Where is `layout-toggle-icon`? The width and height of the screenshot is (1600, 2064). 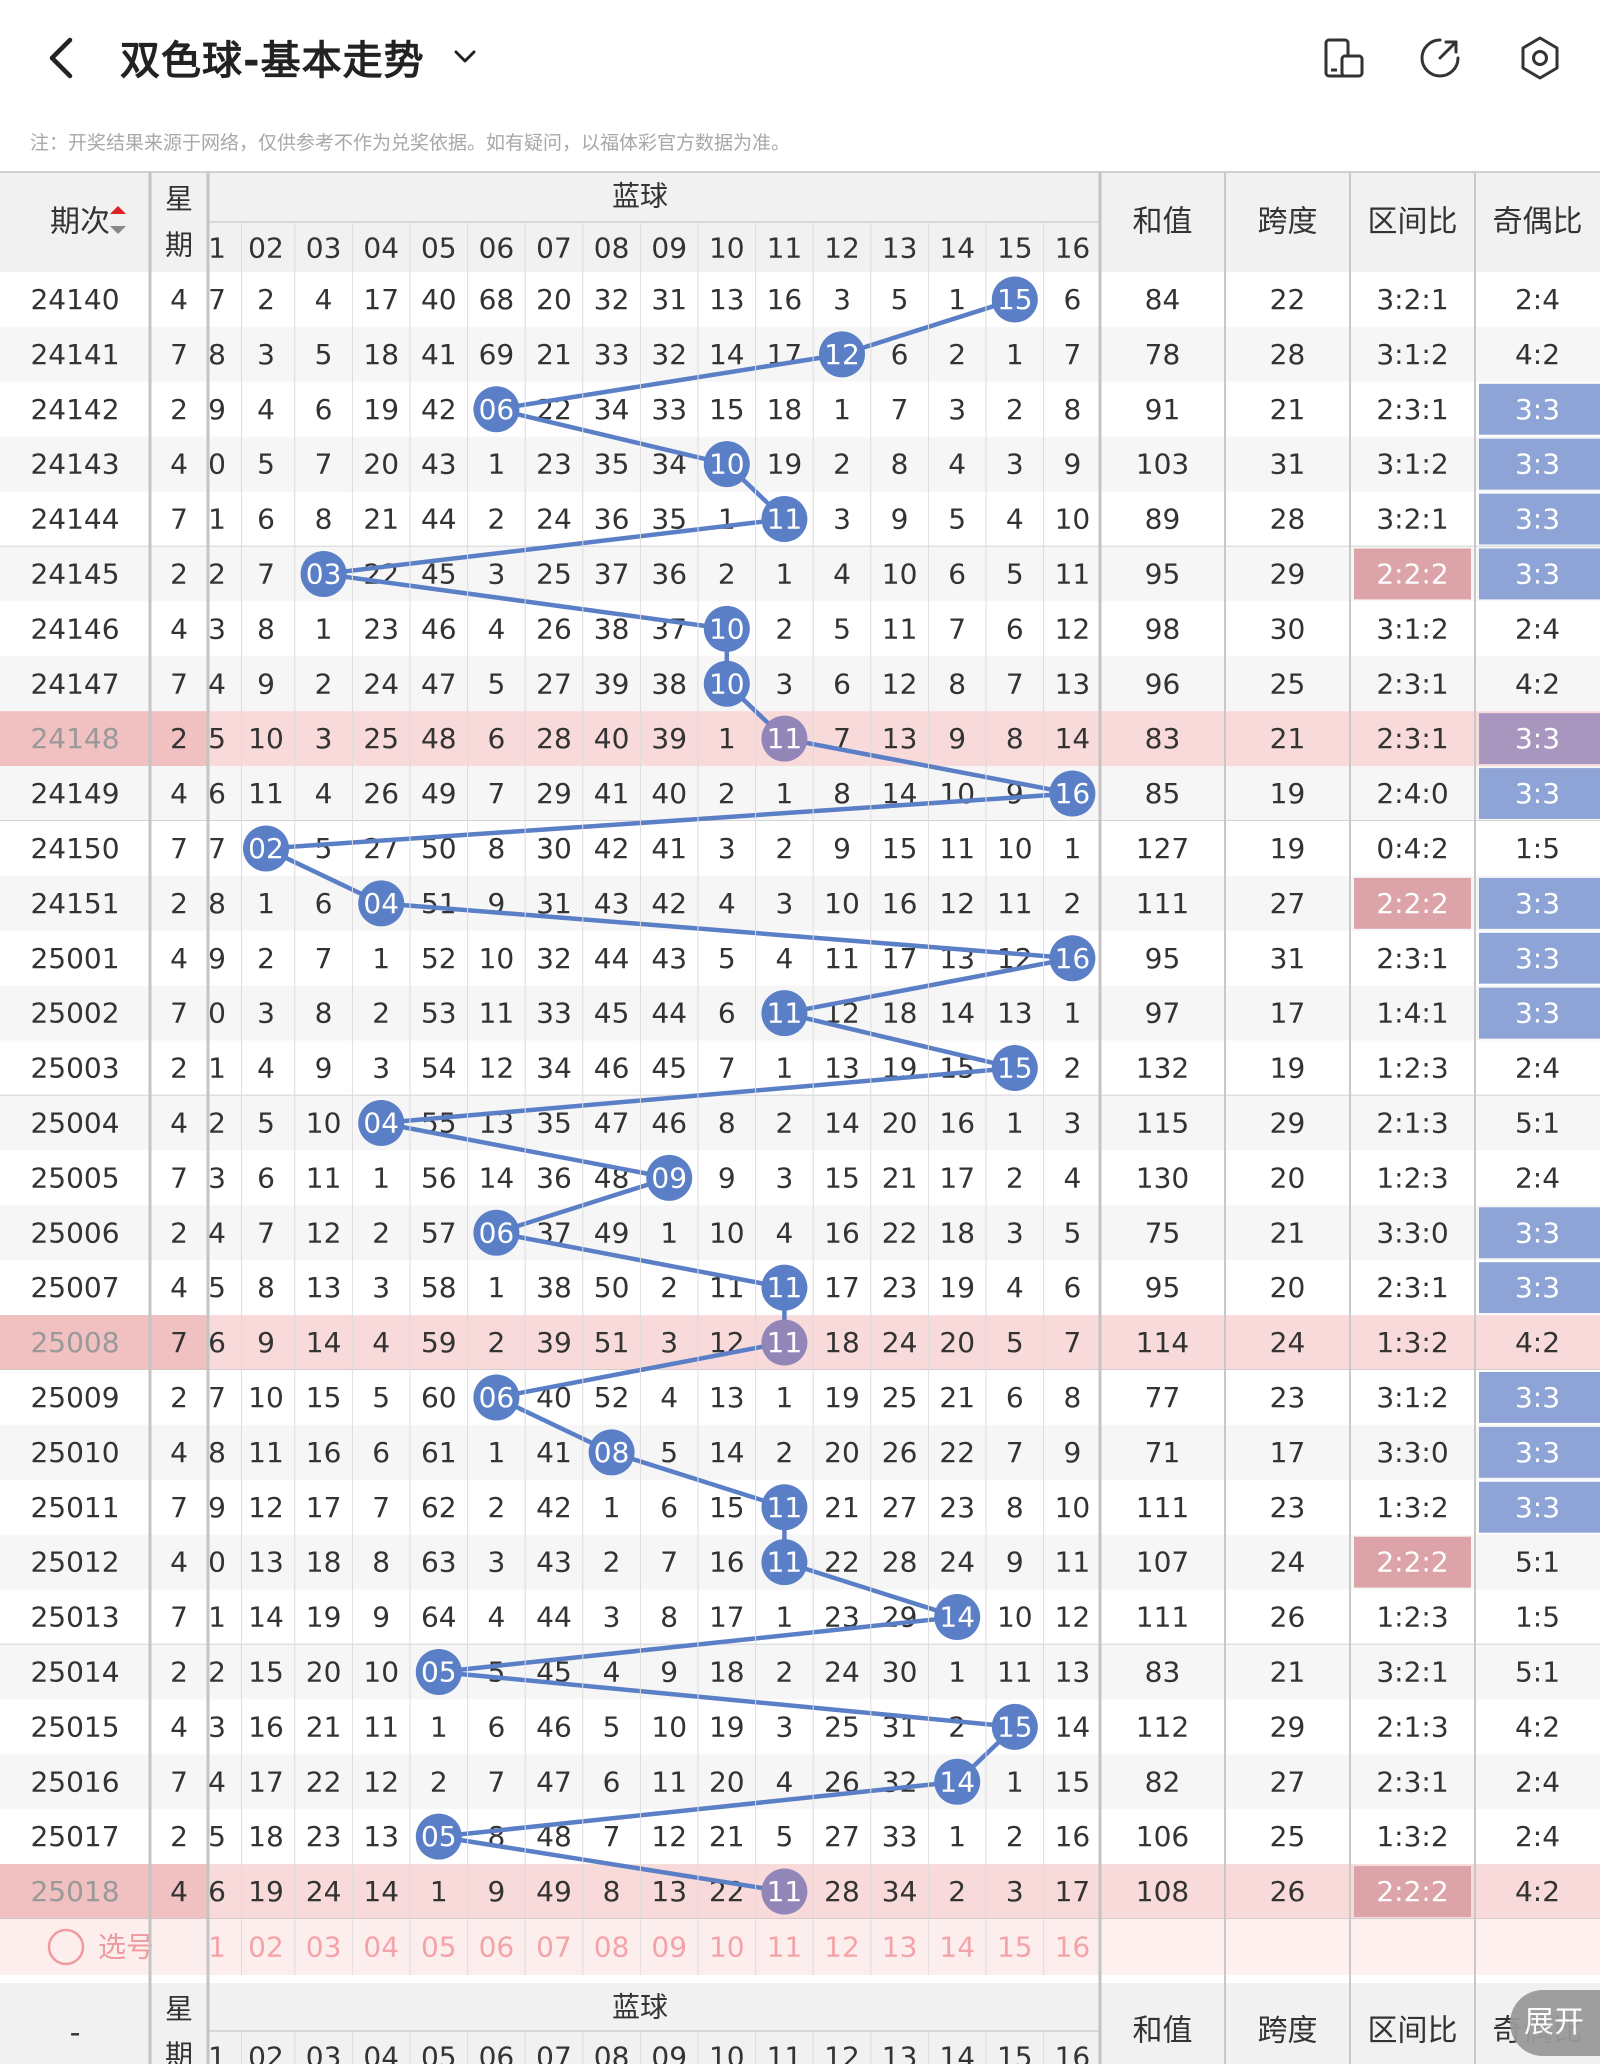 layout-toggle-icon is located at coordinates (1344, 58).